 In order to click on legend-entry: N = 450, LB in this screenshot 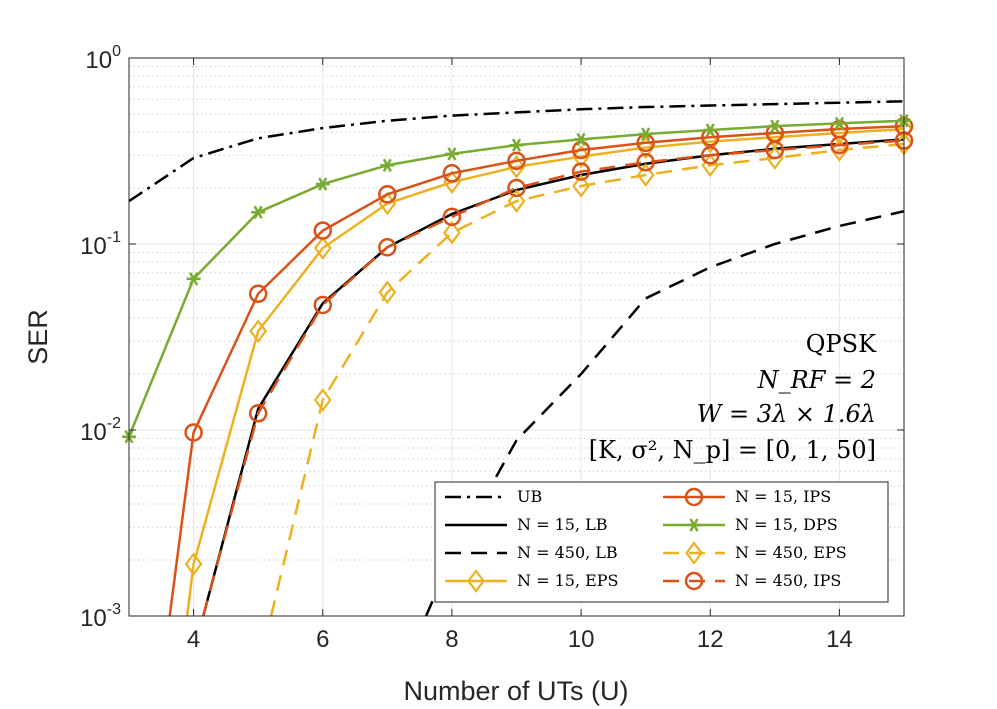, I will do `click(531, 552)`.